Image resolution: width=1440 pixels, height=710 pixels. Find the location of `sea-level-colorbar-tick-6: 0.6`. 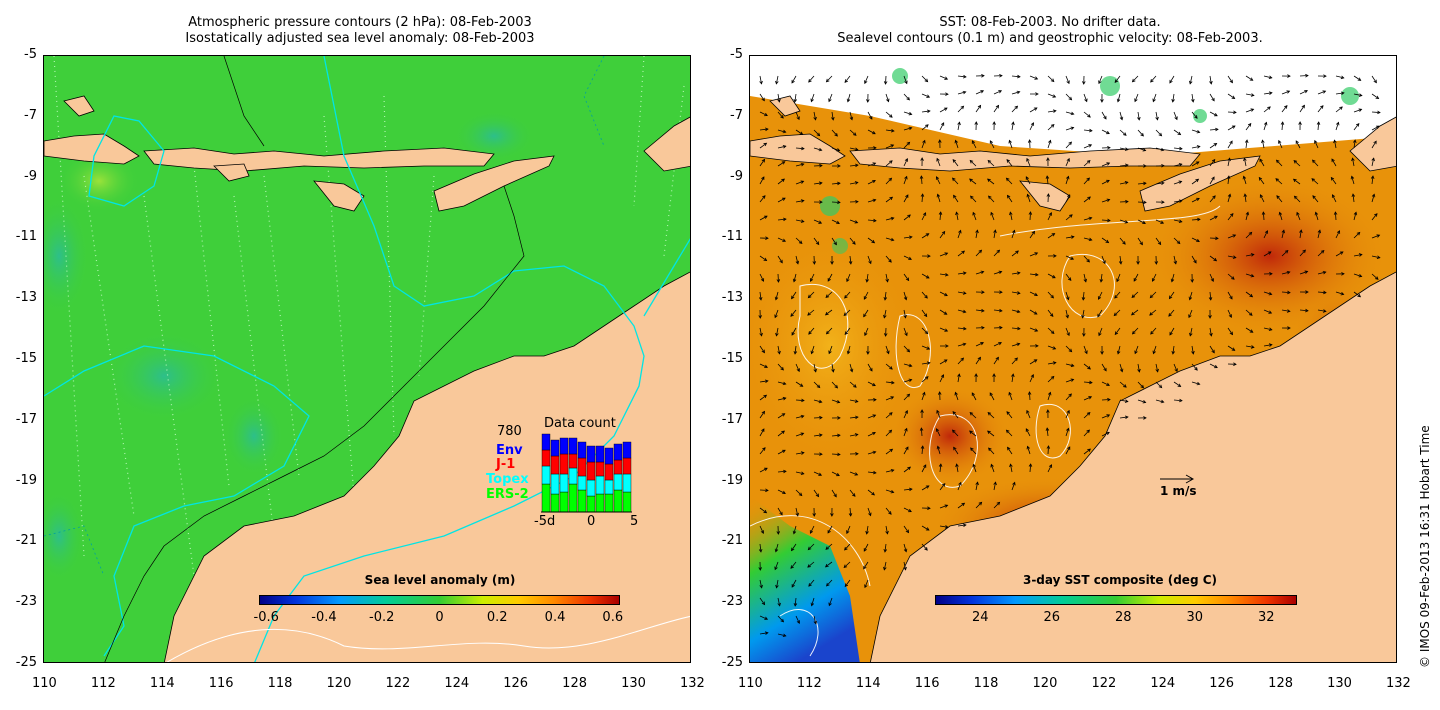

sea-level-colorbar-tick-6: 0.6 is located at coordinates (613, 617).